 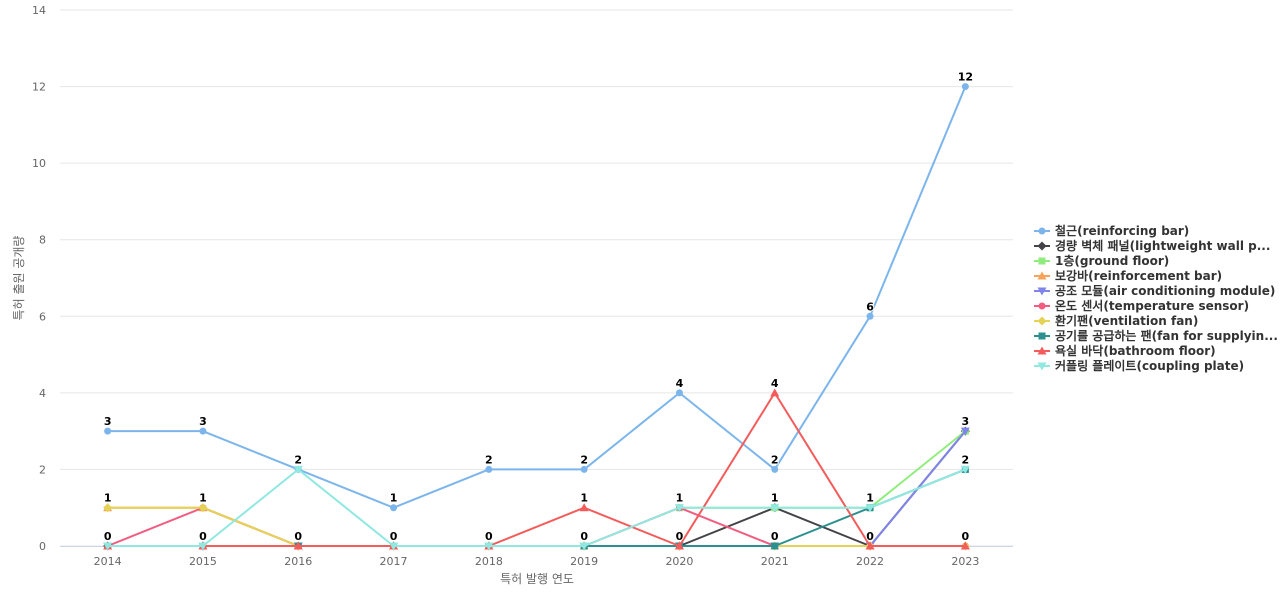 What do you see at coordinates (1112, 260) in the screenshot?
I see `legend-label: 1층(ground floor)` at bounding box center [1112, 260].